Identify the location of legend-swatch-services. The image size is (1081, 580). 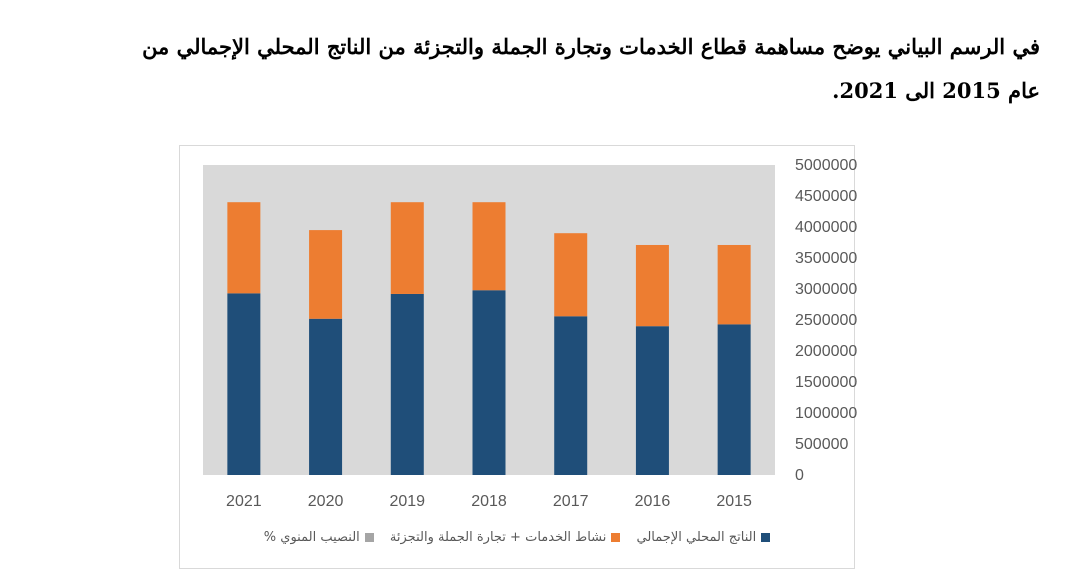
(616, 537).